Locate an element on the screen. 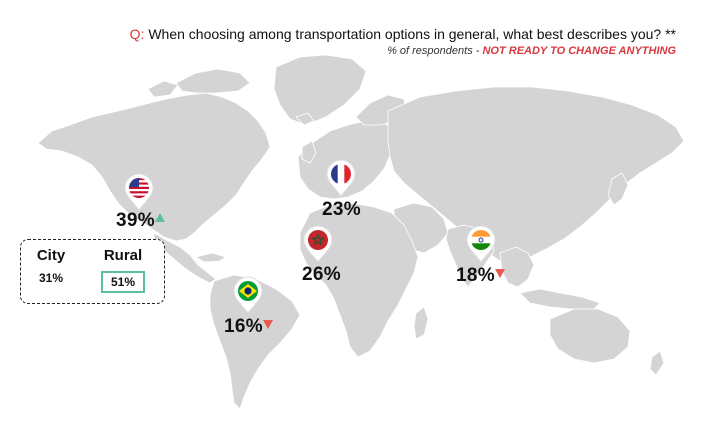  morocco-value: 26% is located at coordinates (321, 274).